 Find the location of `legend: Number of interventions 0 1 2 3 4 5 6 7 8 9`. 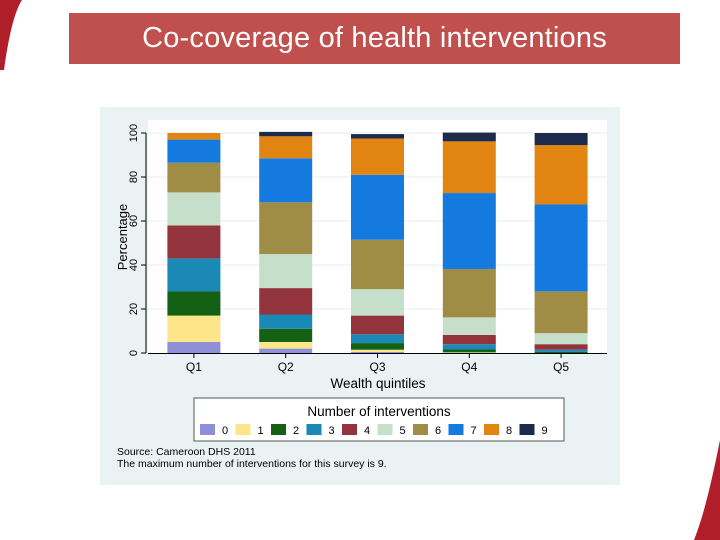

legend: Number of interventions 0 1 2 3 4 5 6 7 8 9 is located at coordinates (379, 419).